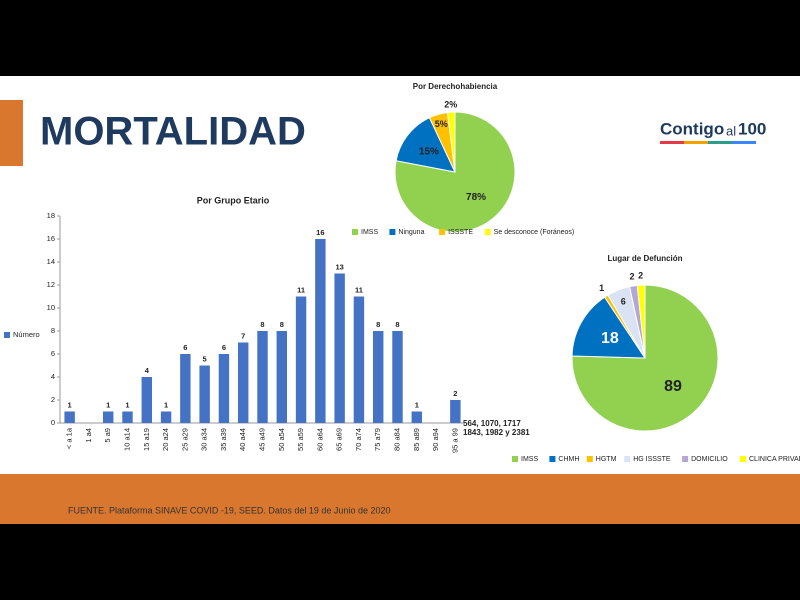  I want to click on data-label: 89, so click(673, 386).